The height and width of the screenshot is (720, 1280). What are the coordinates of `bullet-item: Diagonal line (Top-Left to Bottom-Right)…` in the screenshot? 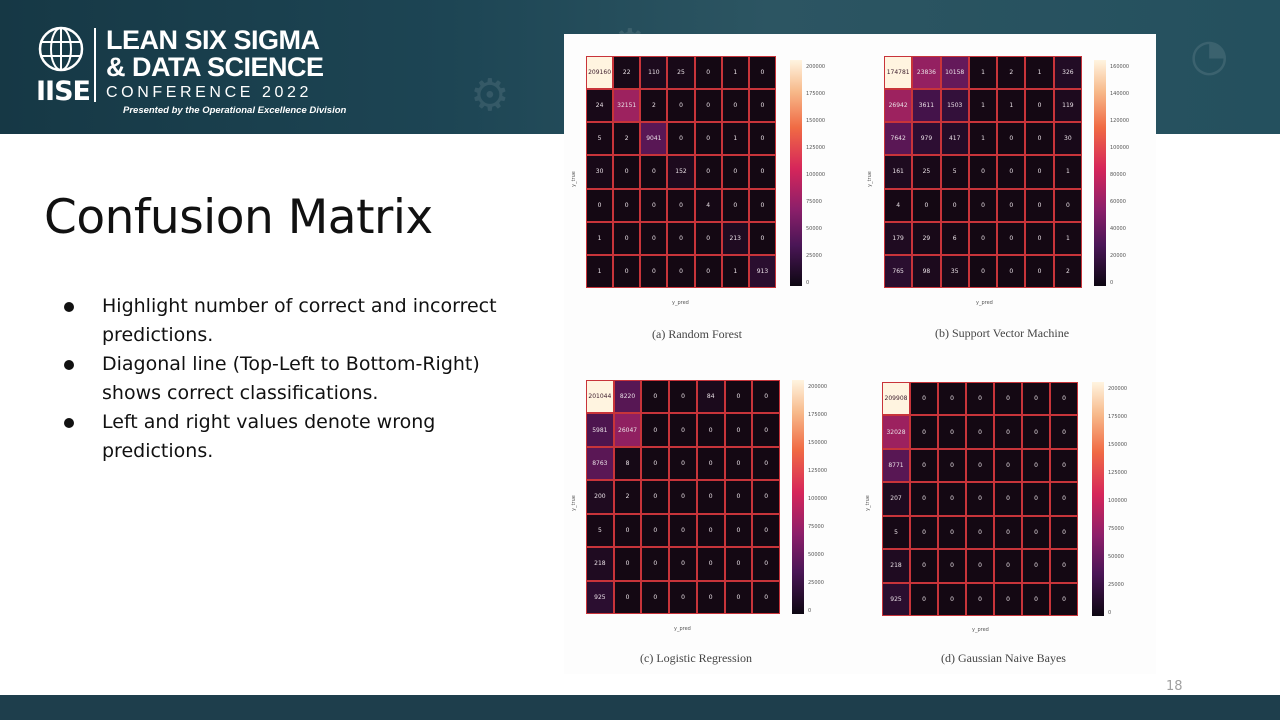 It's located at (304, 379).